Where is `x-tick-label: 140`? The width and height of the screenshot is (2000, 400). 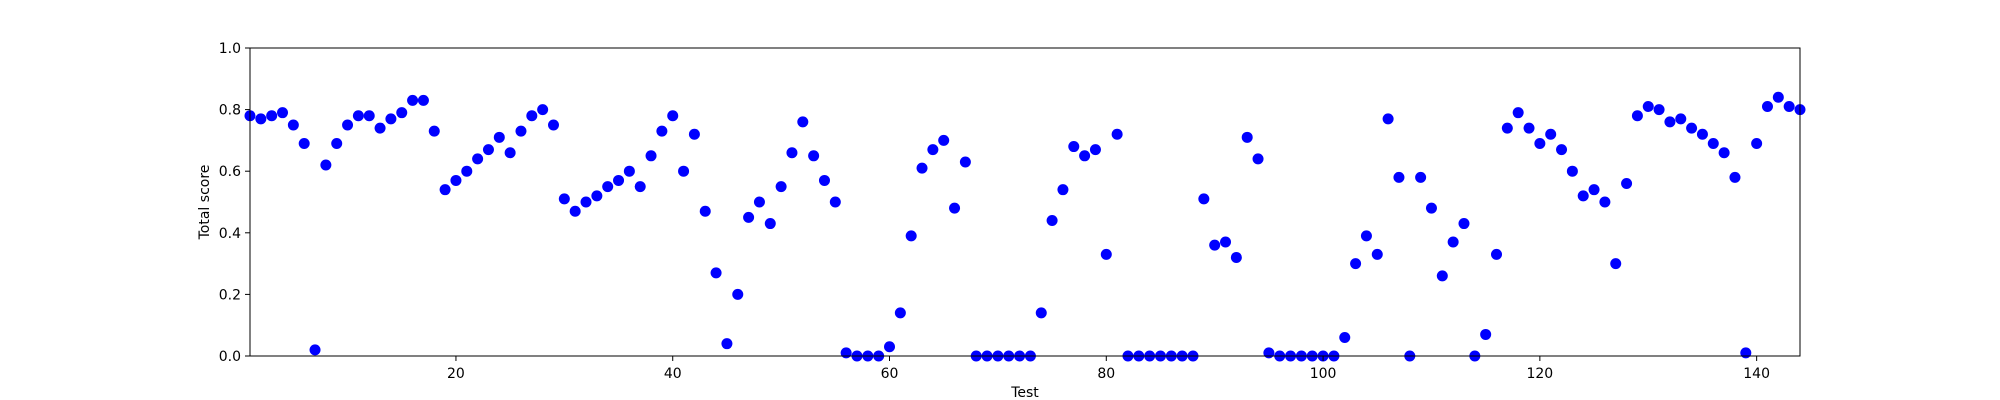
x-tick-label: 140 is located at coordinates (1756, 374).